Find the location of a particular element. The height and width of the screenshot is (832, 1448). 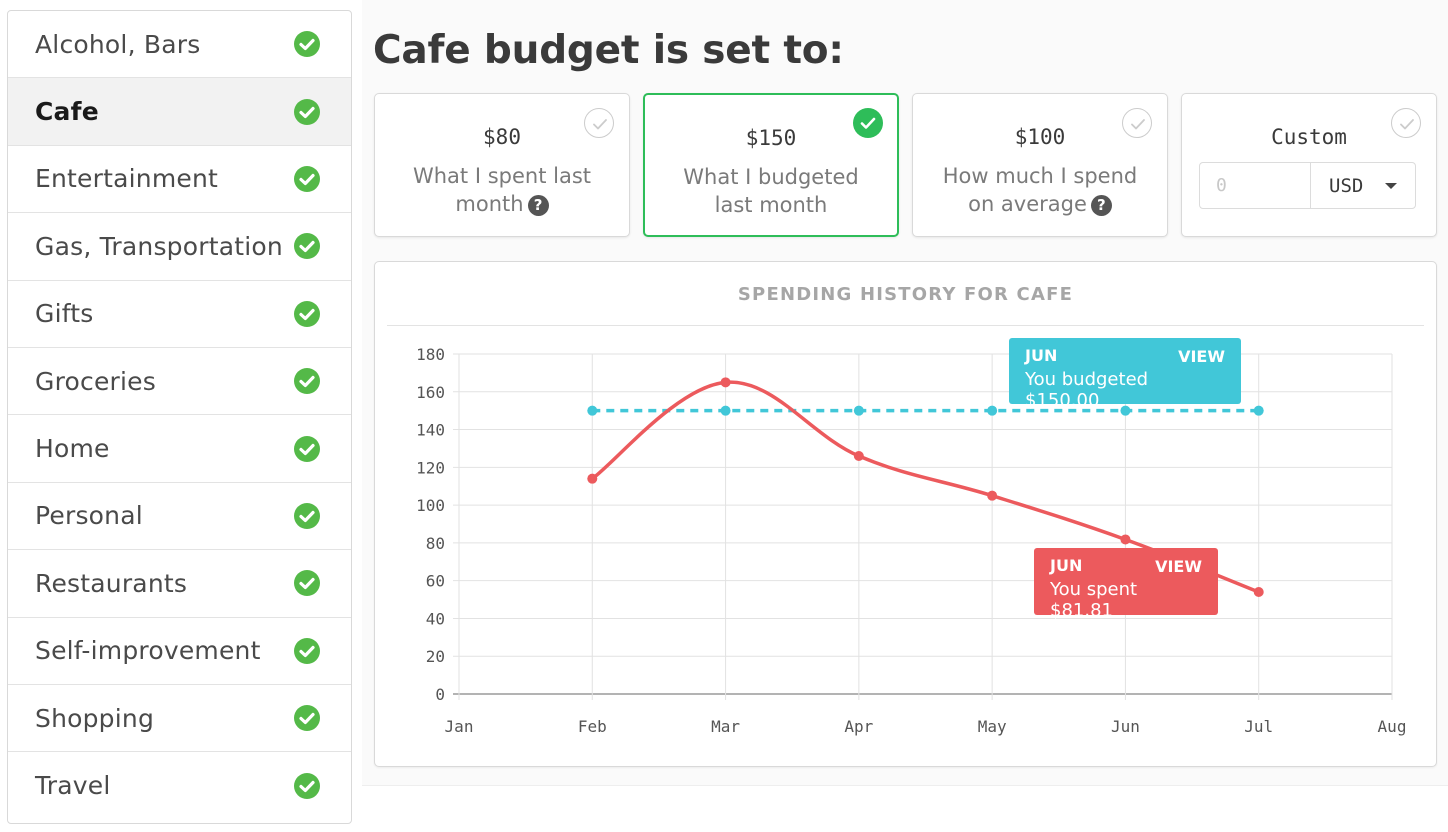

option-average-spend: $100 How much I spend on average? is located at coordinates (1040, 165).